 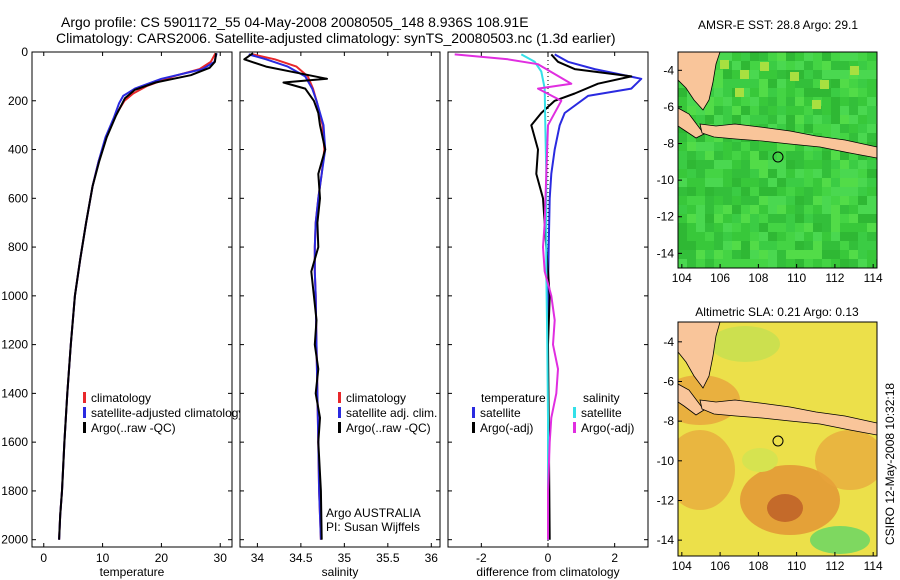 I want to click on depth-ytick-label: 2000, so click(x=14, y=540).